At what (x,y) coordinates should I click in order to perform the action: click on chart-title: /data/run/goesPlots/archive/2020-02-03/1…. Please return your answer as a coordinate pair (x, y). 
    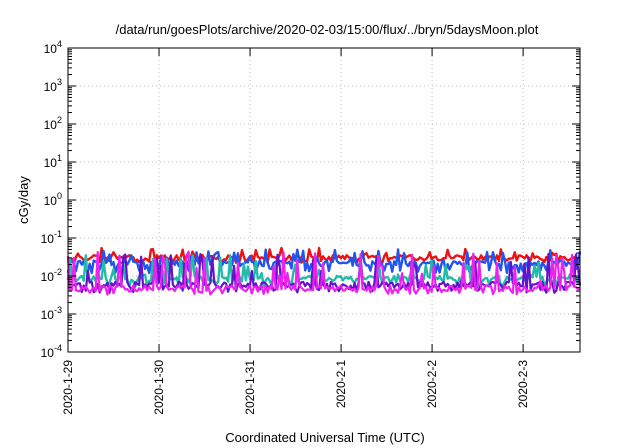
    Looking at the image, I should click on (327, 29).